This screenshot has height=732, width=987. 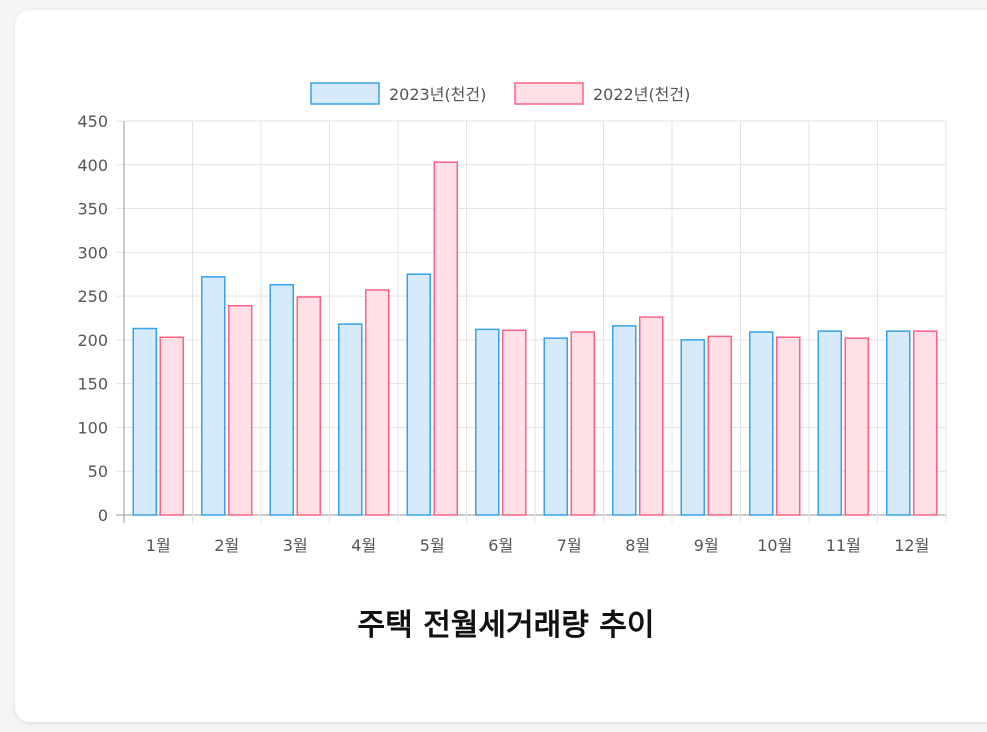 What do you see at coordinates (92, 318) in the screenshot?
I see `y-axis-ticks: 0 50 100 150 200 250 300 350 400 450` at bounding box center [92, 318].